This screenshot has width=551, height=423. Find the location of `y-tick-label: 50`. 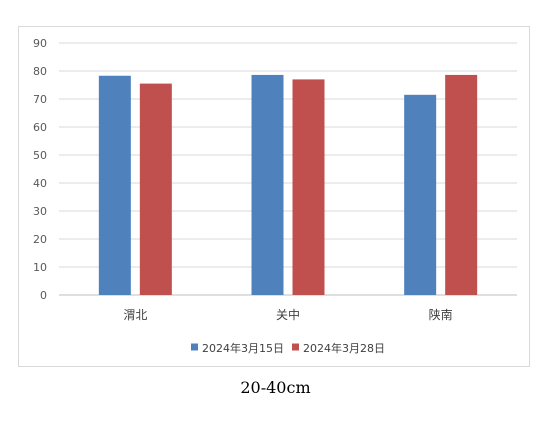

y-tick-label: 50 is located at coordinates (40, 155).